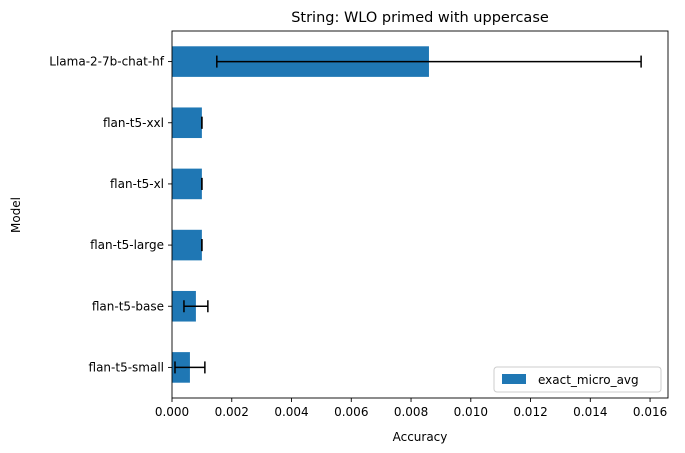 The width and height of the screenshot is (685, 453). Describe the element at coordinates (411, 412) in the screenshot. I see `x-tick-label: 0.008` at that location.